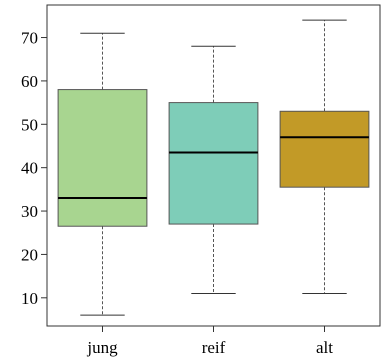  I want to click on y-tick-label: 60, so click(29, 81).